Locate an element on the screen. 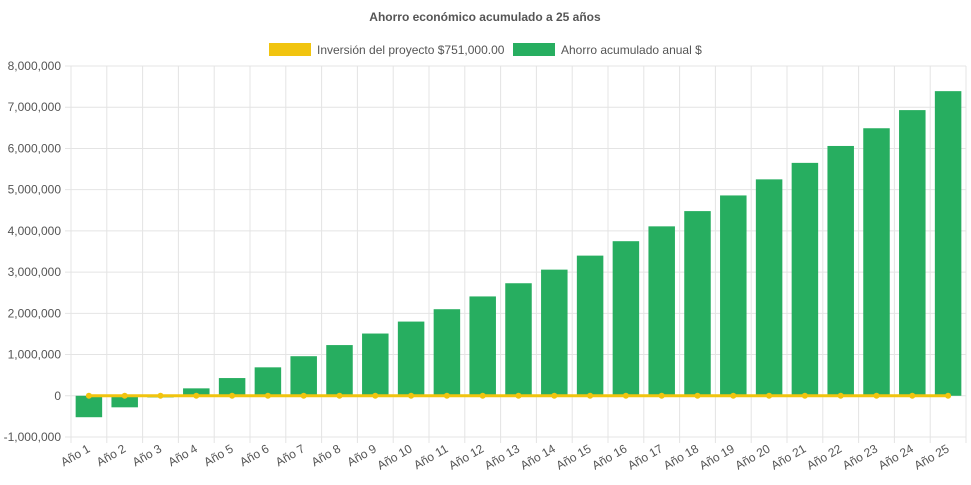 This screenshot has width=971, height=485. x-tick-label: Año 20 is located at coordinates (753, 456).